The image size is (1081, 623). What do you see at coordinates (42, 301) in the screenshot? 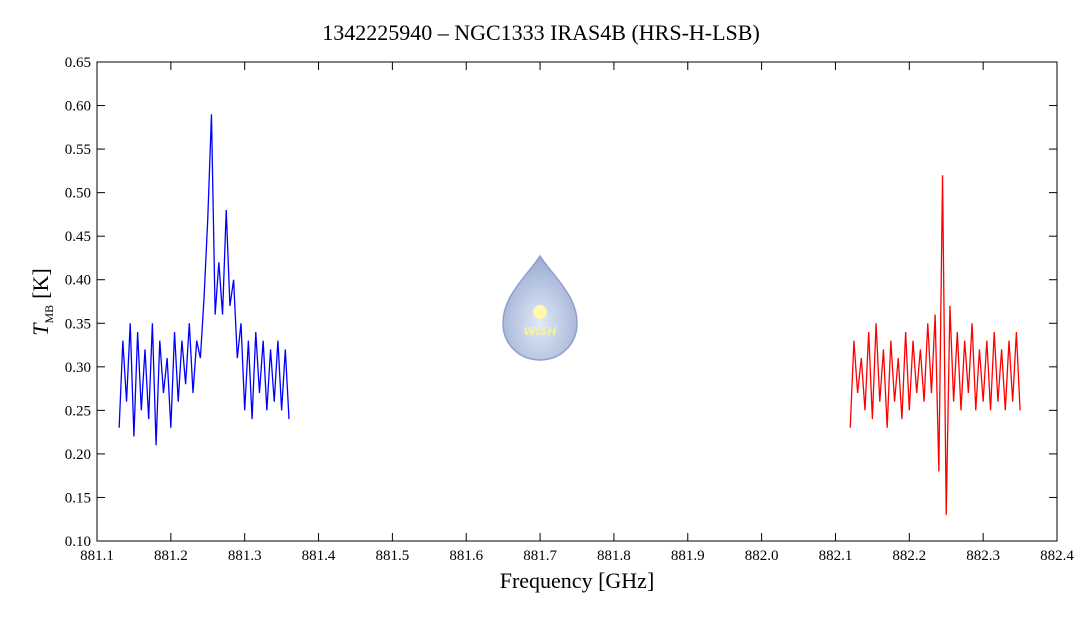
I see `y-axis-label: TMB [K]` at bounding box center [42, 301].